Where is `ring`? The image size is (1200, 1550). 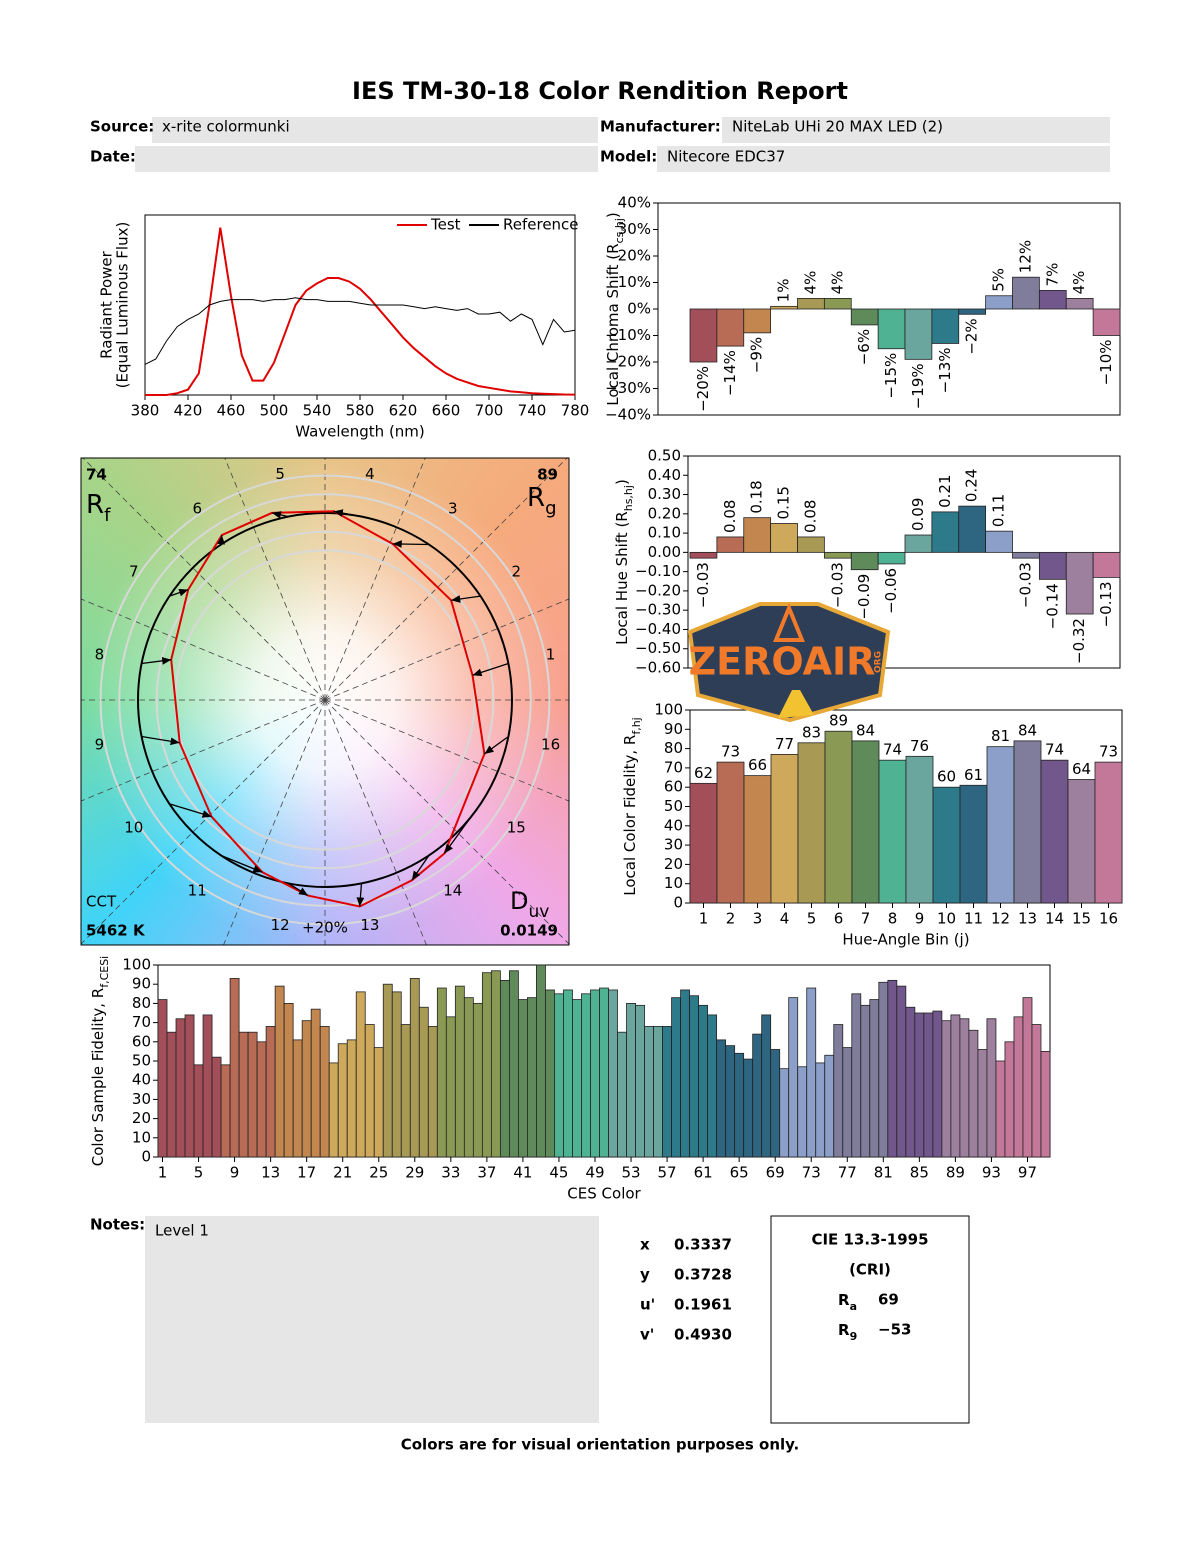 ring is located at coordinates (325, 700).